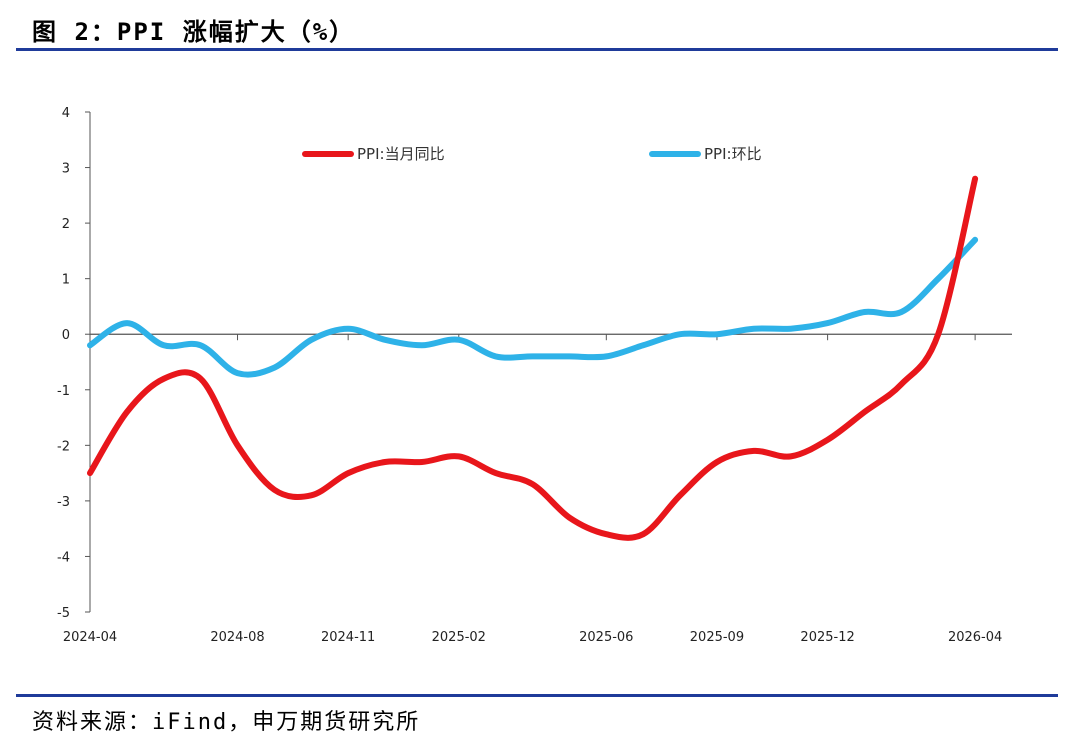 Image resolution: width=1080 pixels, height=740 pixels. I want to click on title-divider, so click(537, 49).